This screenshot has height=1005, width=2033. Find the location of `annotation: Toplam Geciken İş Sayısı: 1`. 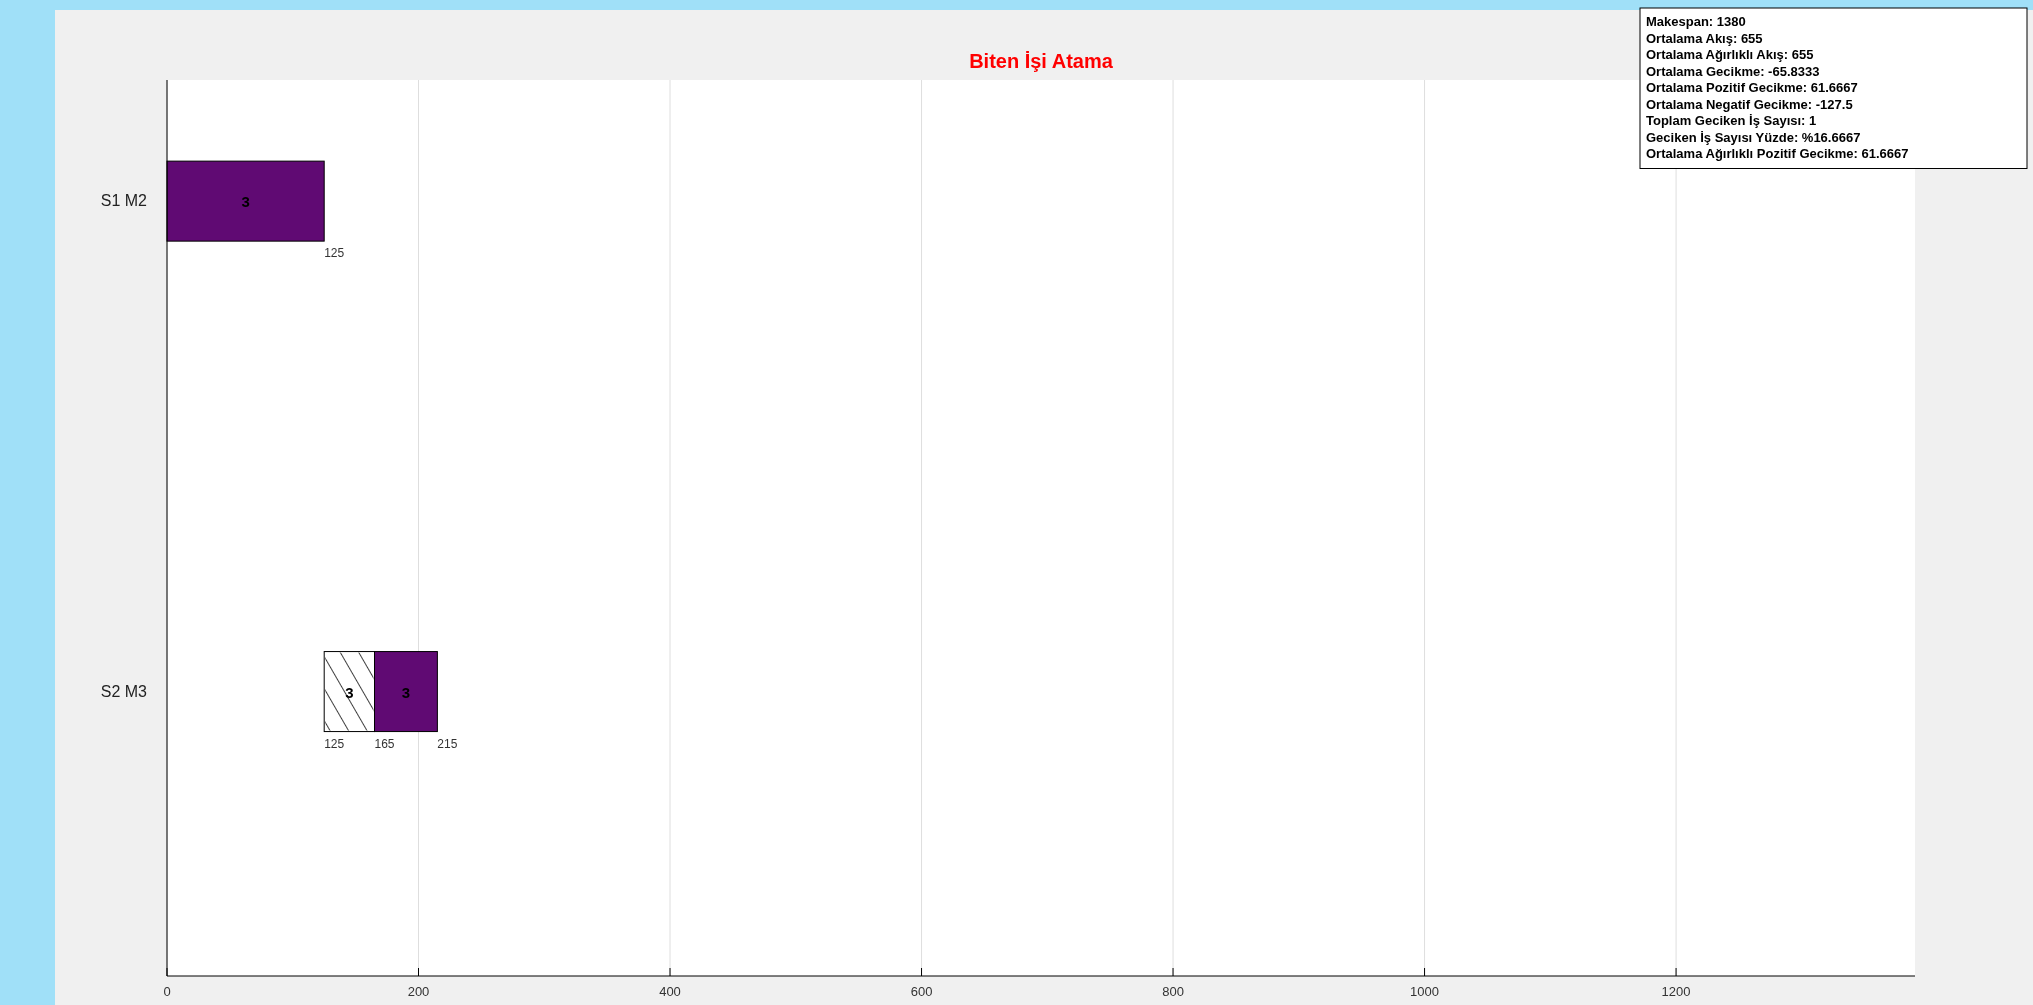

annotation: Toplam Geciken İş Sayısı: 1 is located at coordinates (1731, 120).